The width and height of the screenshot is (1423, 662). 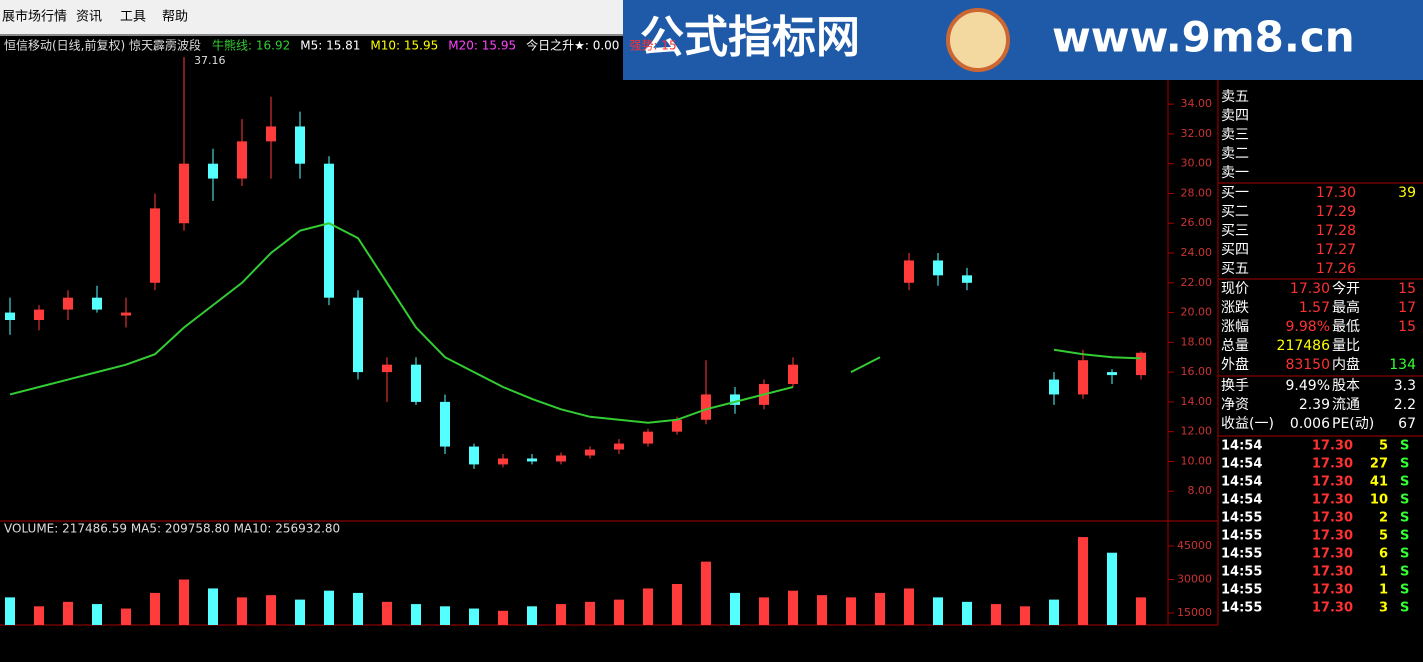 What do you see at coordinates (865, 365) in the screenshot?
I see `ma-line` at bounding box center [865, 365].